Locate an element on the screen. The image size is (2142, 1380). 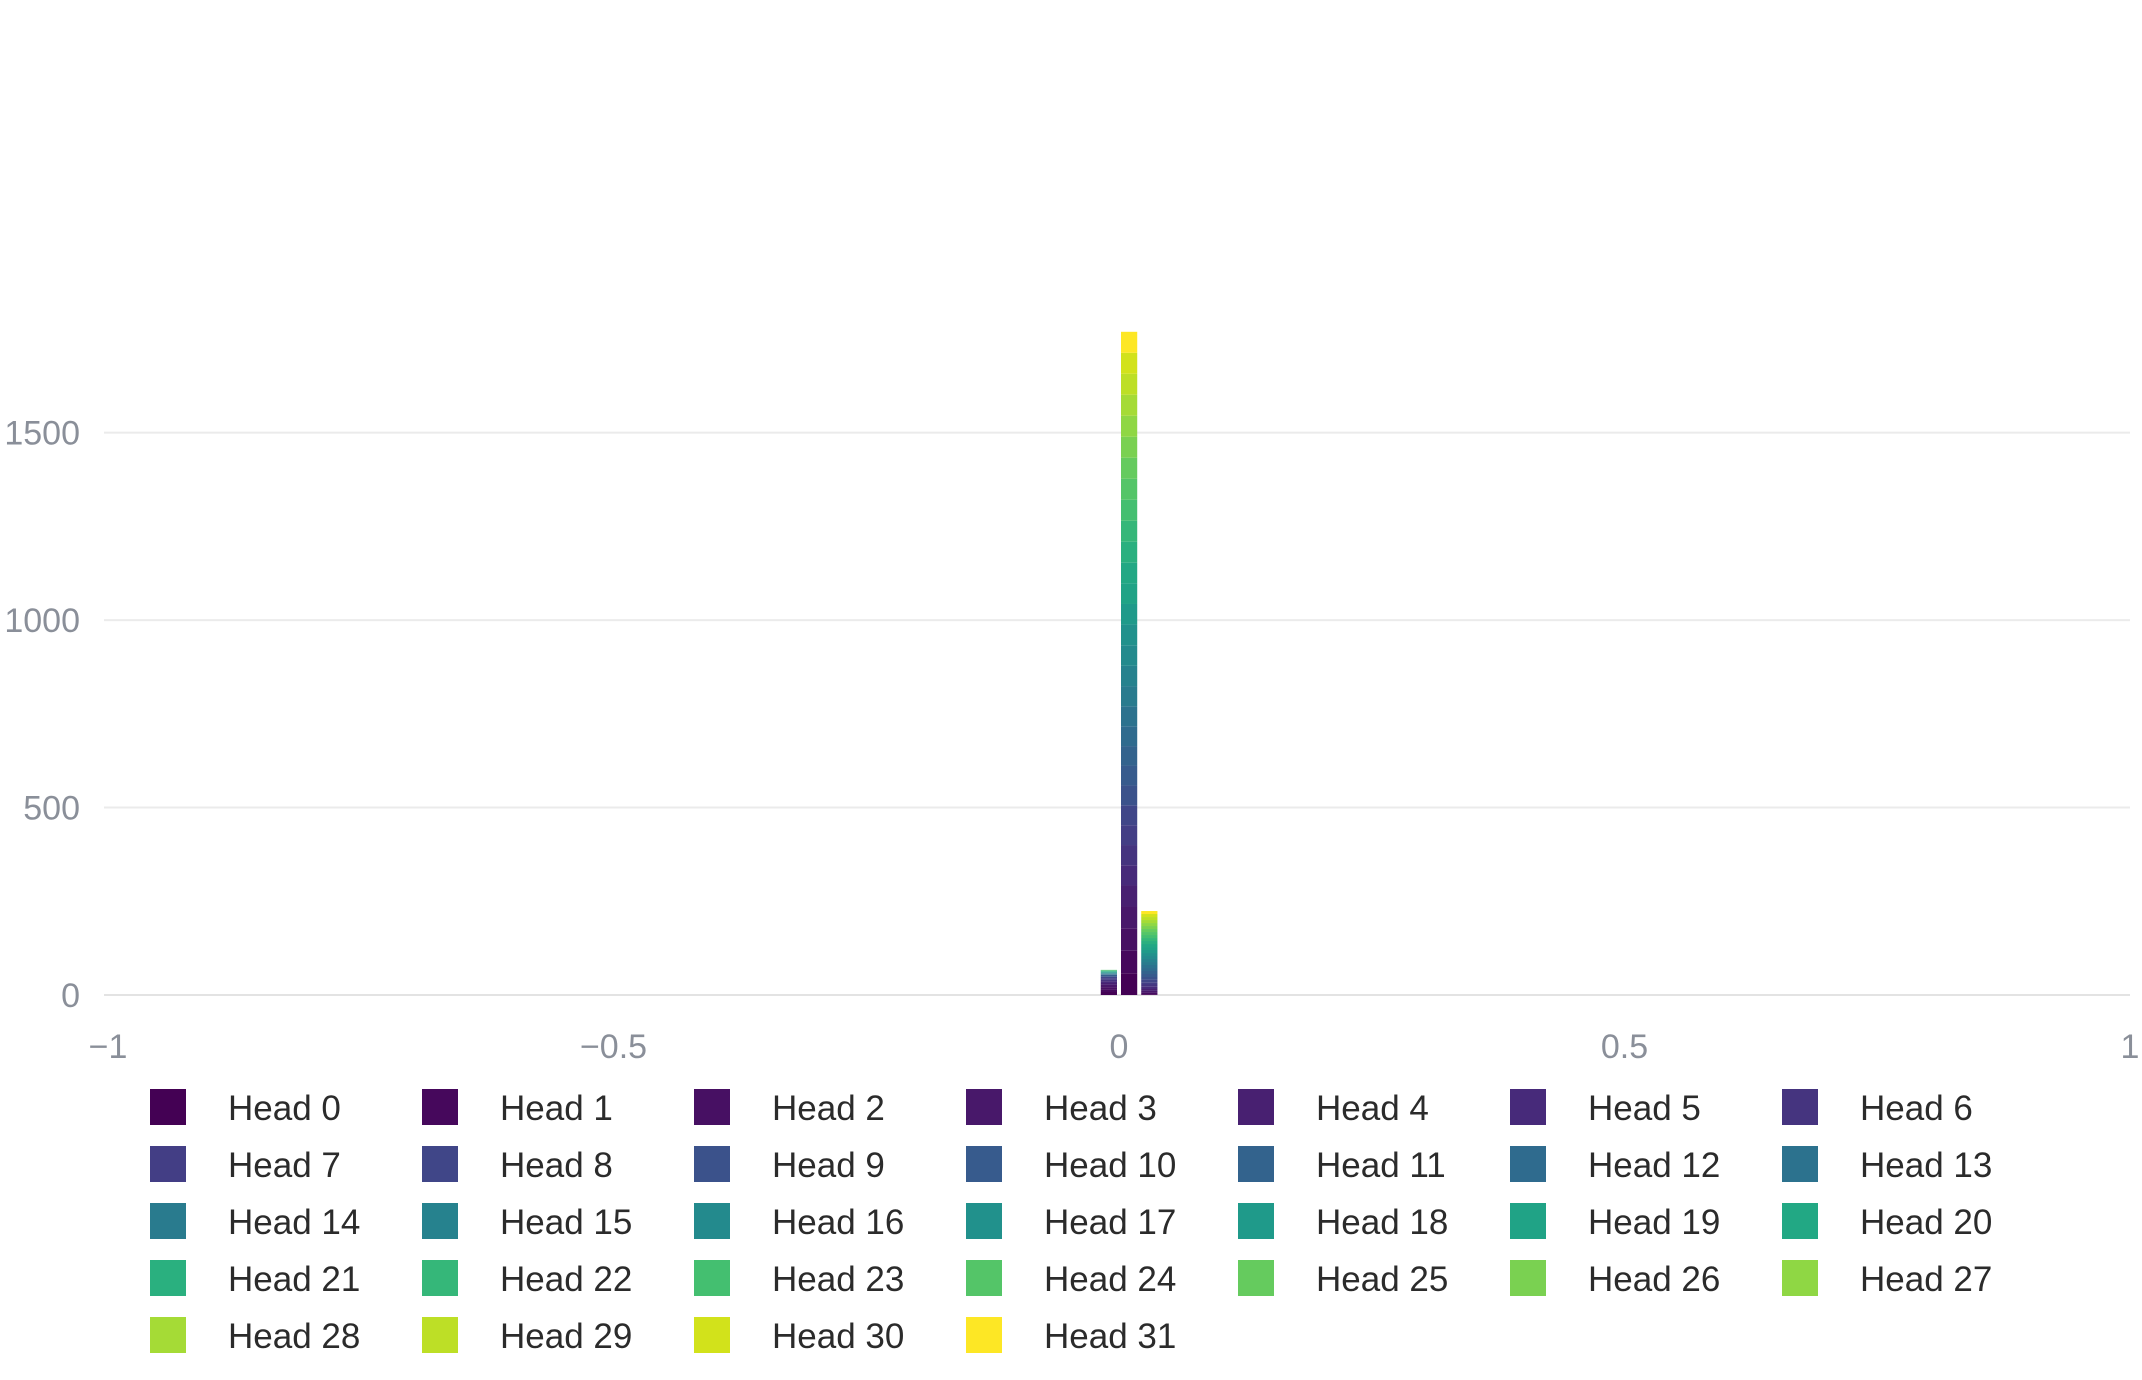
legend-label: Head 11 is located at coordinates (1381, 1165).